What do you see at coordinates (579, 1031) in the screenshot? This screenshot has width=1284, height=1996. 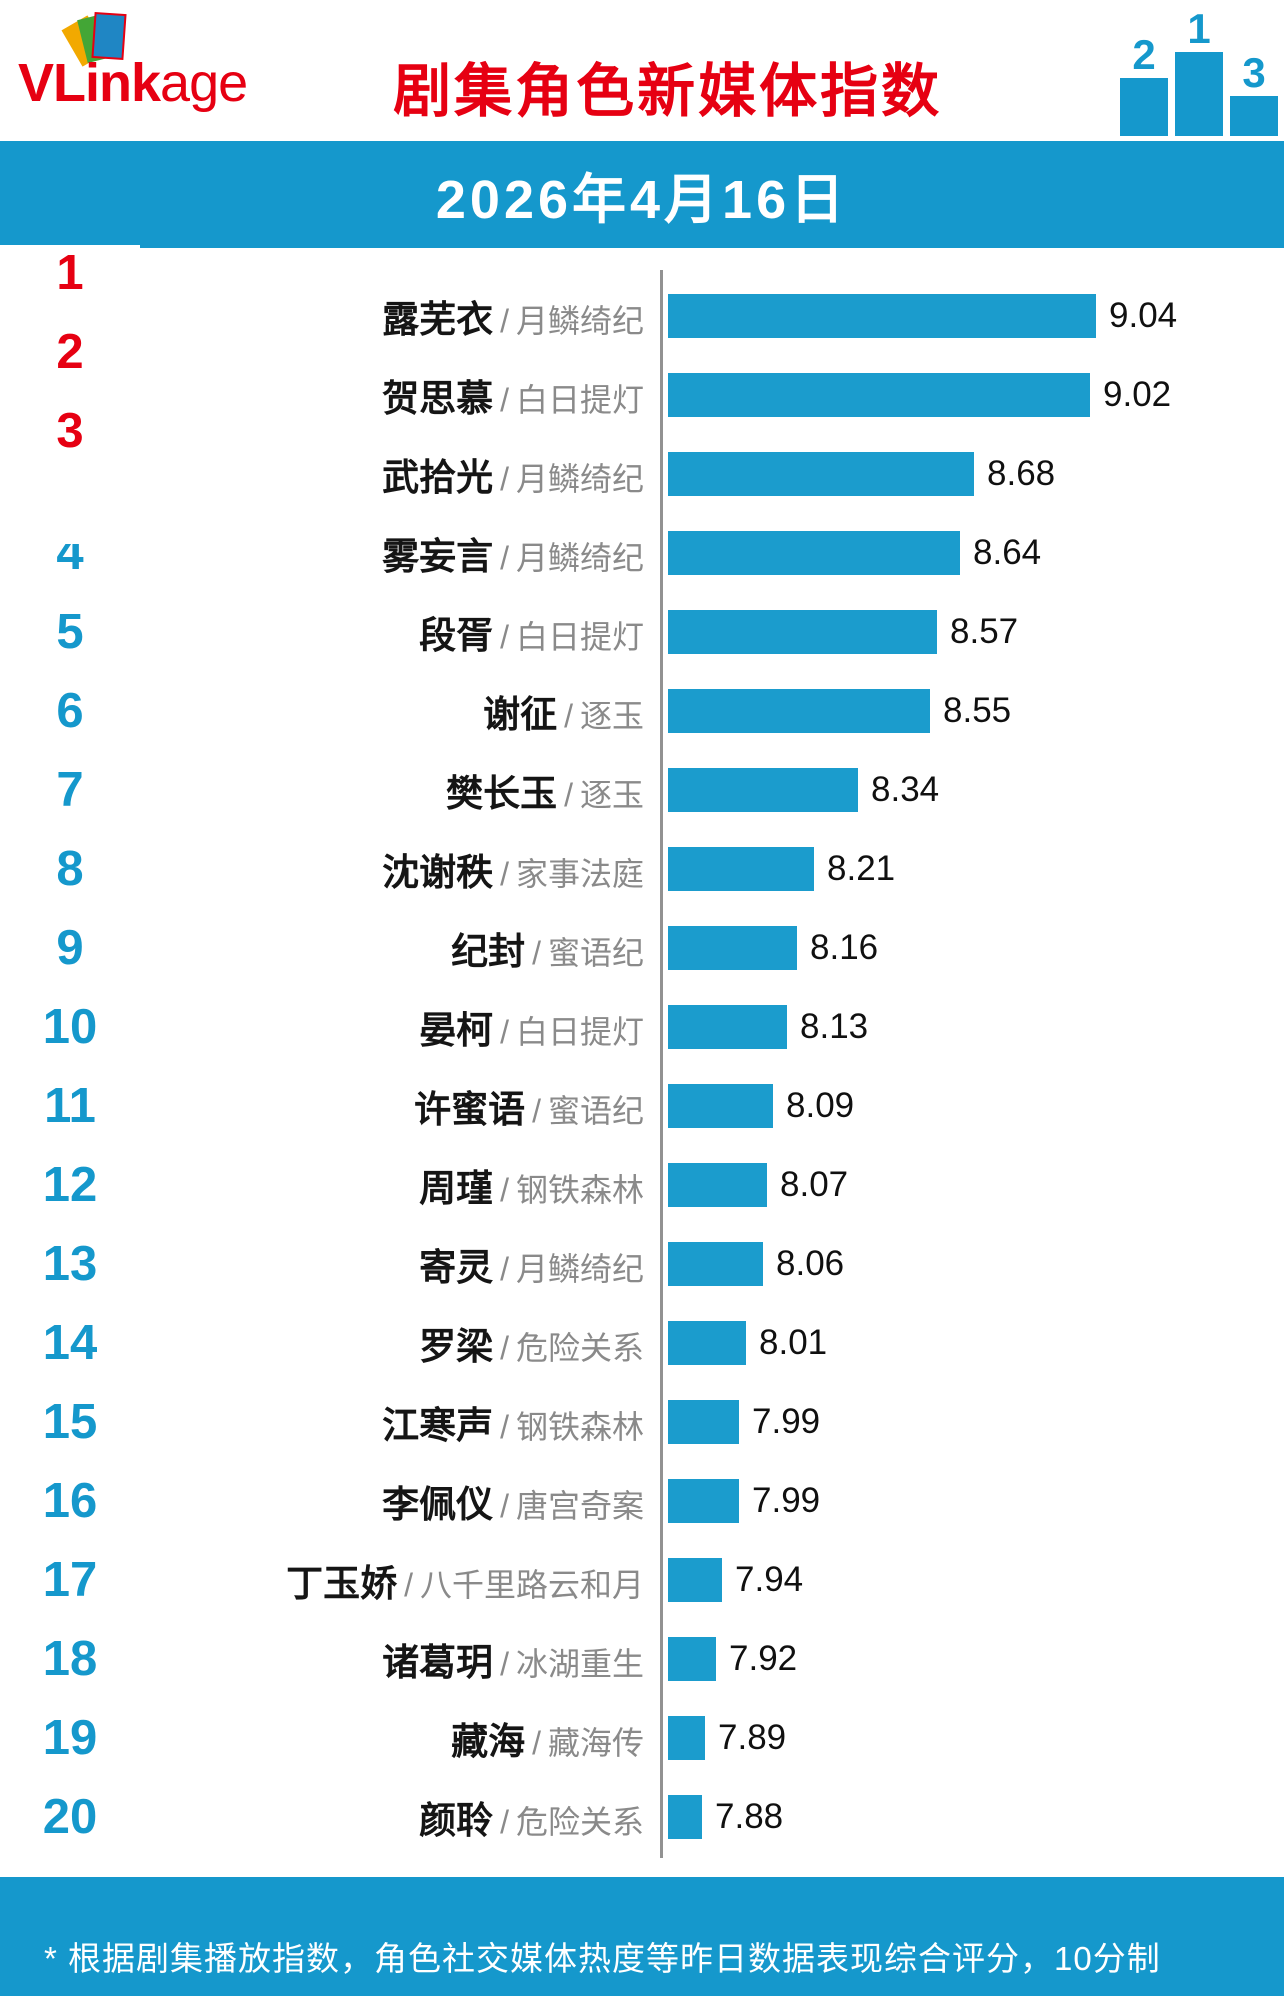 I see `drama-name: 白日提灯` at bounding box center [579, 1031].